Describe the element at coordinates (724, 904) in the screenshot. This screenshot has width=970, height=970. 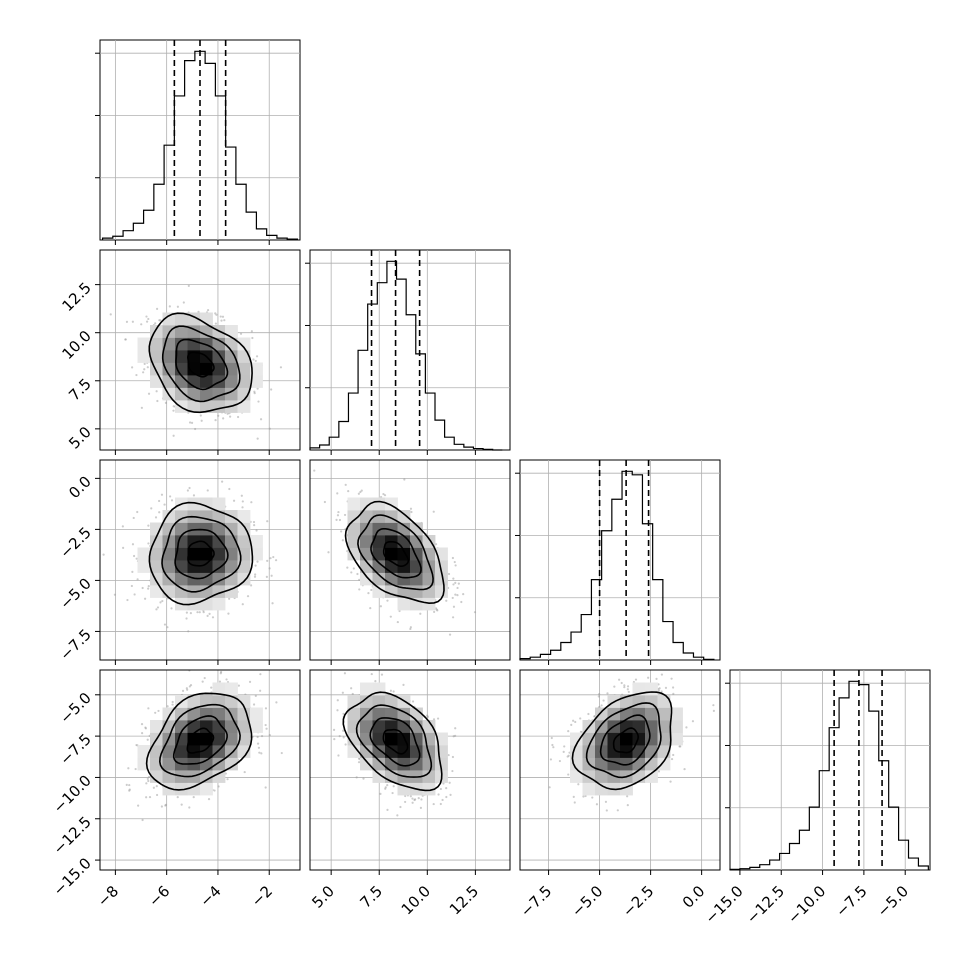
I see `x-tick-label: −15.0` at that location.